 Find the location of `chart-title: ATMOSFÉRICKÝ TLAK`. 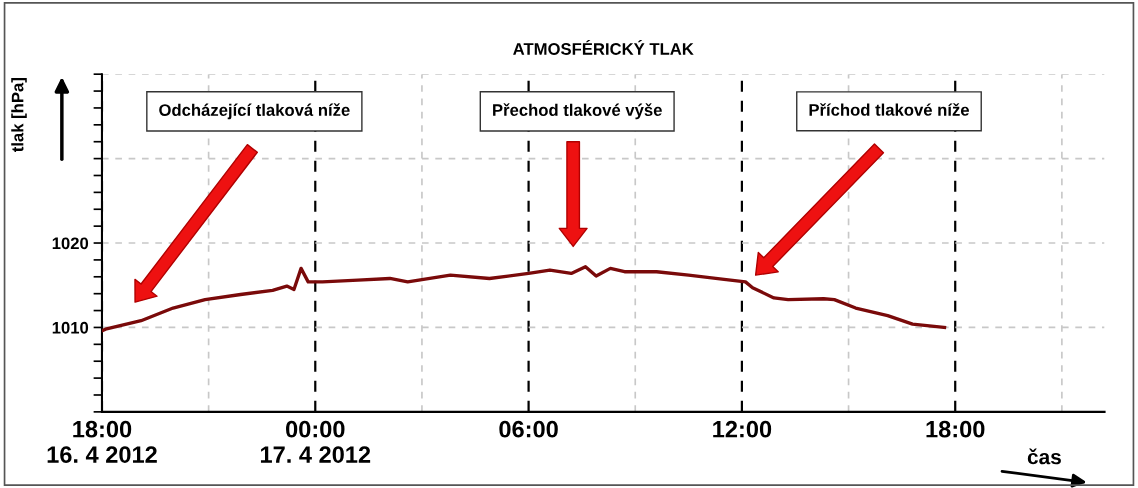

chart-title: ATMOSFÉRICKÝ TLAK is located at coordinates (603, 47).